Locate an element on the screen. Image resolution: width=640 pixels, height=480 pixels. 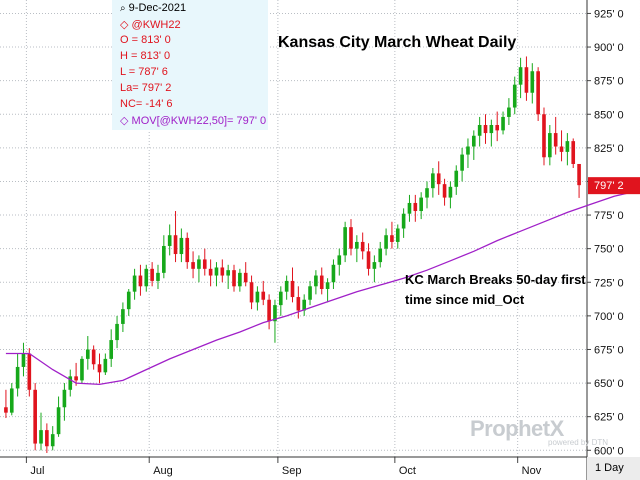
legend-open: O = 813' 0 is located at coordinates (145, 40).